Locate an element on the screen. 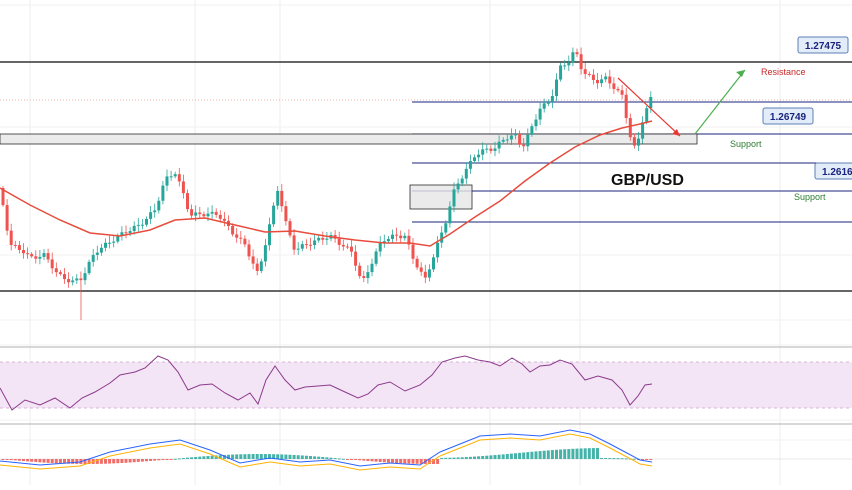  level-label-support-lower: 1.26163 is located at coordinates (833, 171).